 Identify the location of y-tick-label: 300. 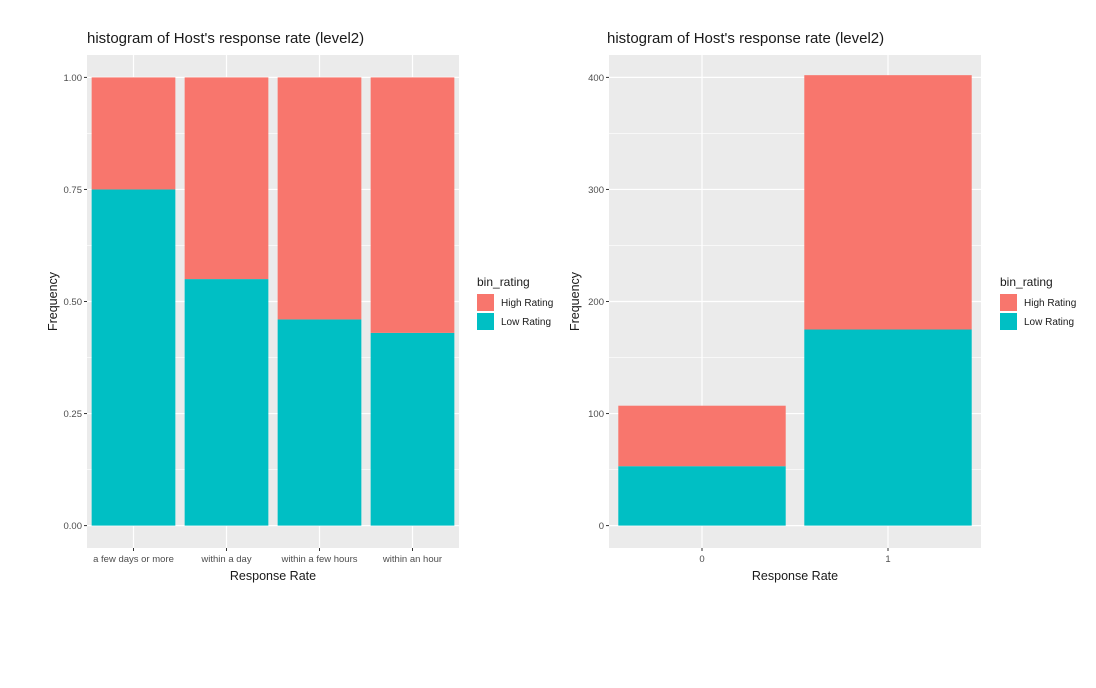
(596, 190).